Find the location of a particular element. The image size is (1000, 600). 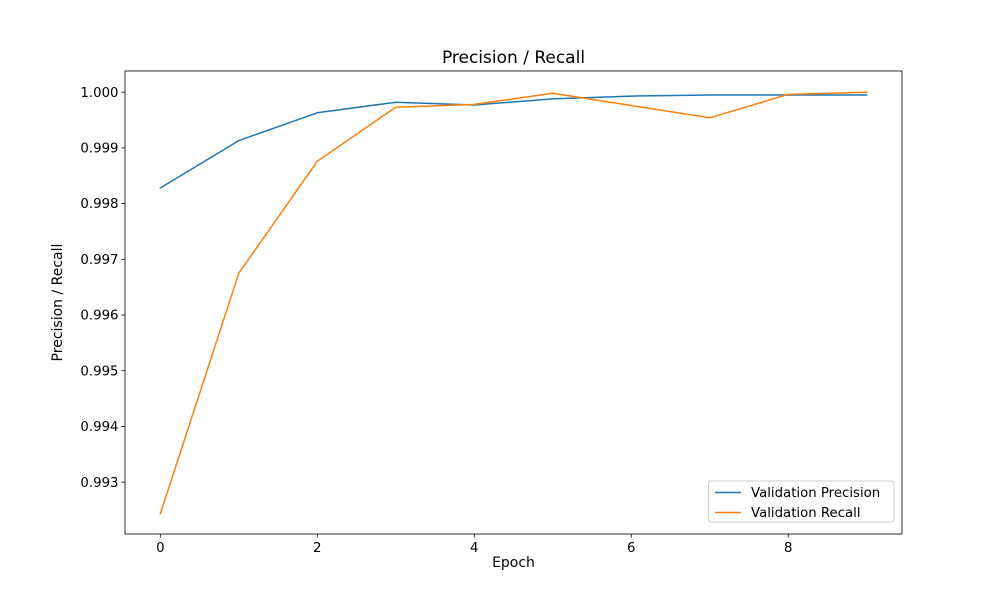

y-axis-label: Precision / Recall is located at coordinates (58, 303).